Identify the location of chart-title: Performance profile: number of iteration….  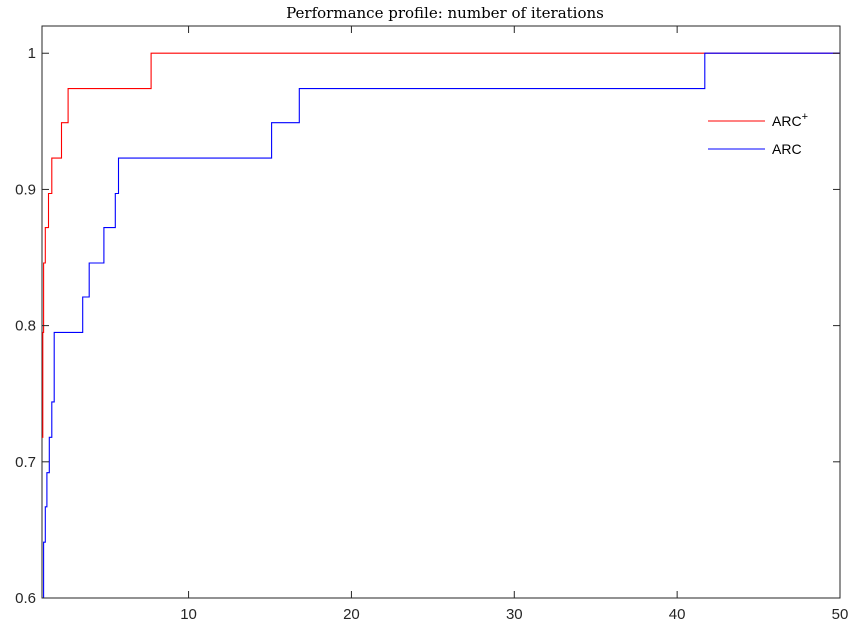
(445, 13).